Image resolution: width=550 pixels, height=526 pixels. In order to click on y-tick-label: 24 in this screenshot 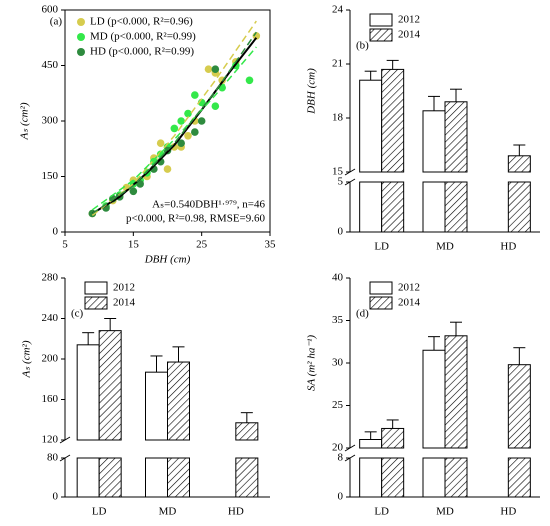, I will do `click(338, 10)`.